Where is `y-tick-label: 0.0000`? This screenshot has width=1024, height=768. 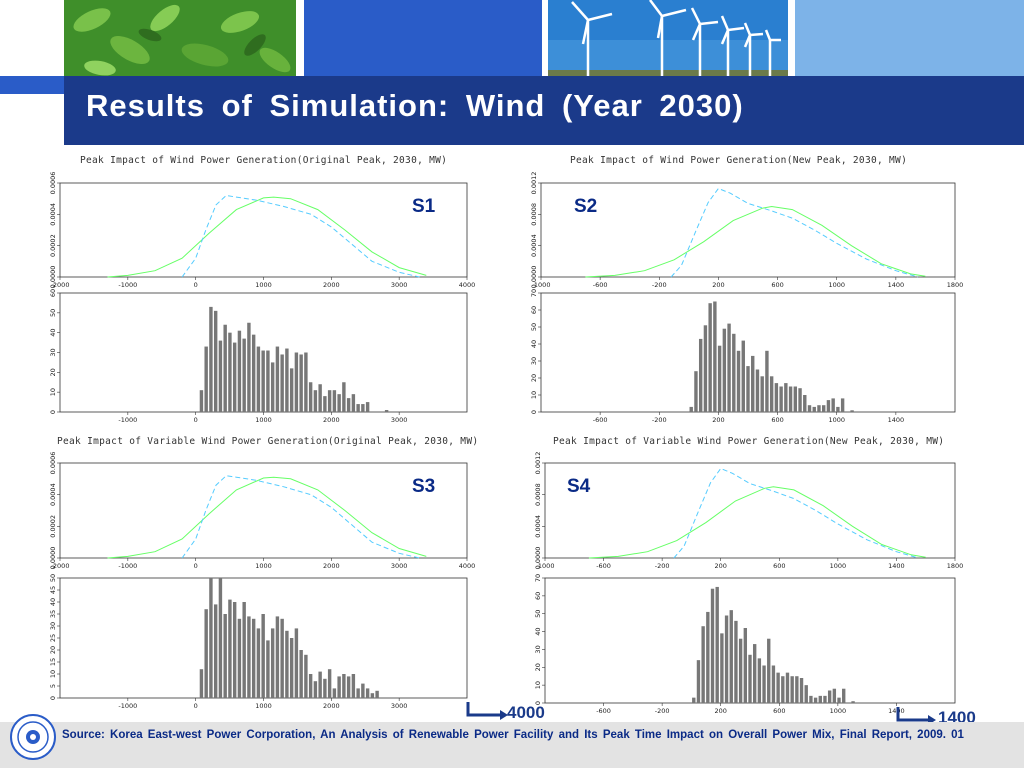
y-tick-label: 0.0000 is located at coordinates (53, 277).